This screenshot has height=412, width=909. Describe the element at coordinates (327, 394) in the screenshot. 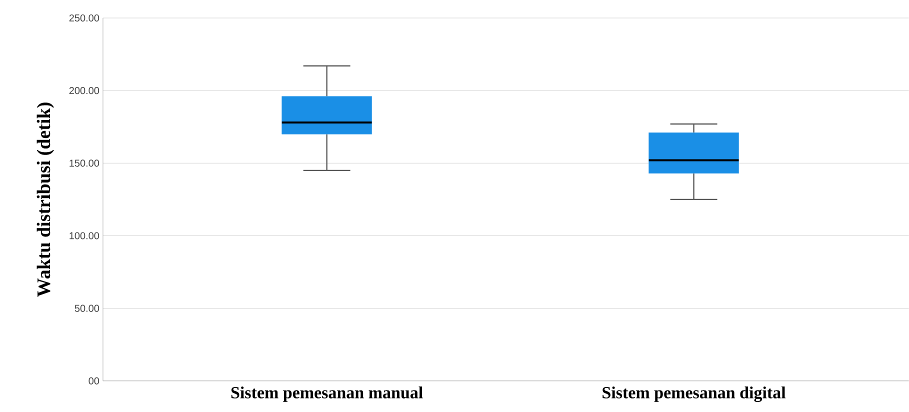

I see `x-tick-label: Sistem pemesanan manual` at that location.